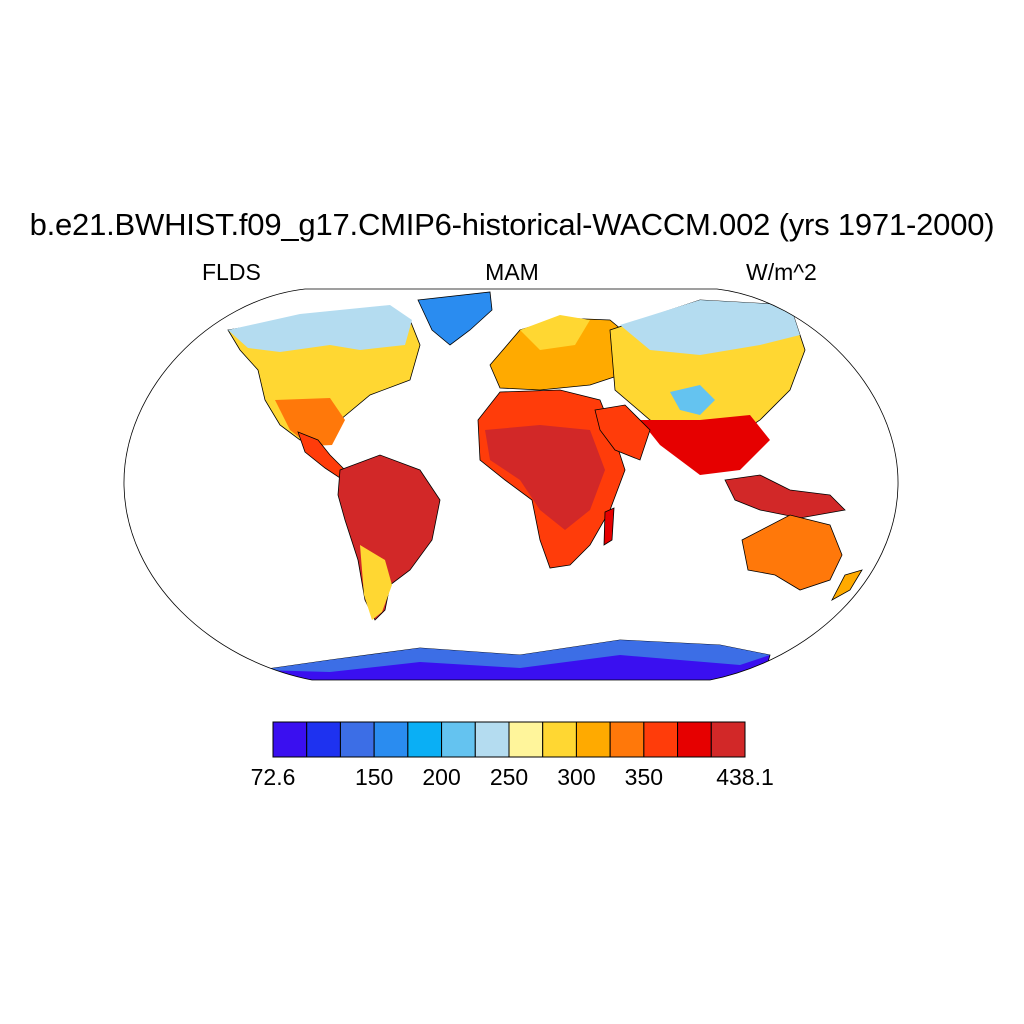 The image size is (1024, 1024). I want to click on colorbar-tick-label: 200, so click(441, 777).